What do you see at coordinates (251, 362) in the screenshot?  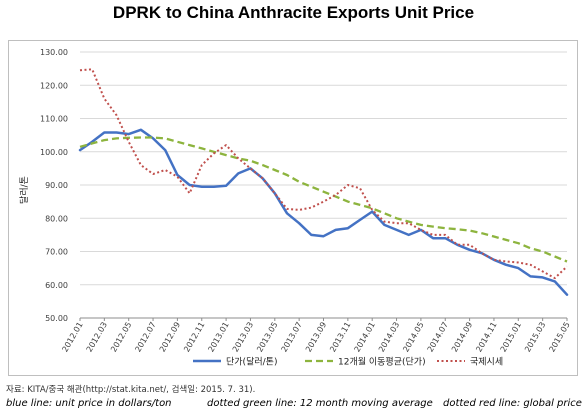 I see `legend-label: 단가(달러/톤)` at bounding box center [251, 362].